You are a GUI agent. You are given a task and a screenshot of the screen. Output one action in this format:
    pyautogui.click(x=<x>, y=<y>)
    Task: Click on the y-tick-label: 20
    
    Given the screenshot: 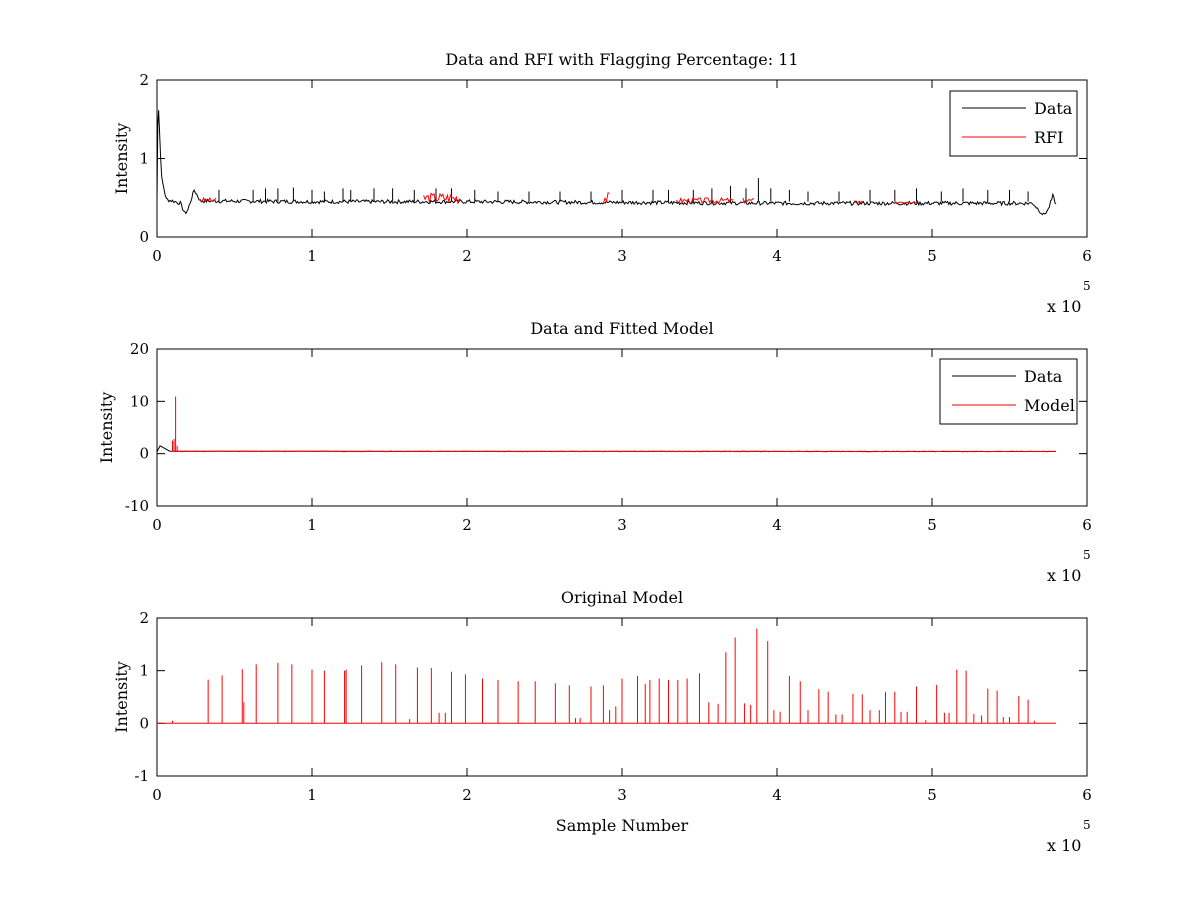 What is the action you would take?
    pyautogui.click(x=139, y=349)
    